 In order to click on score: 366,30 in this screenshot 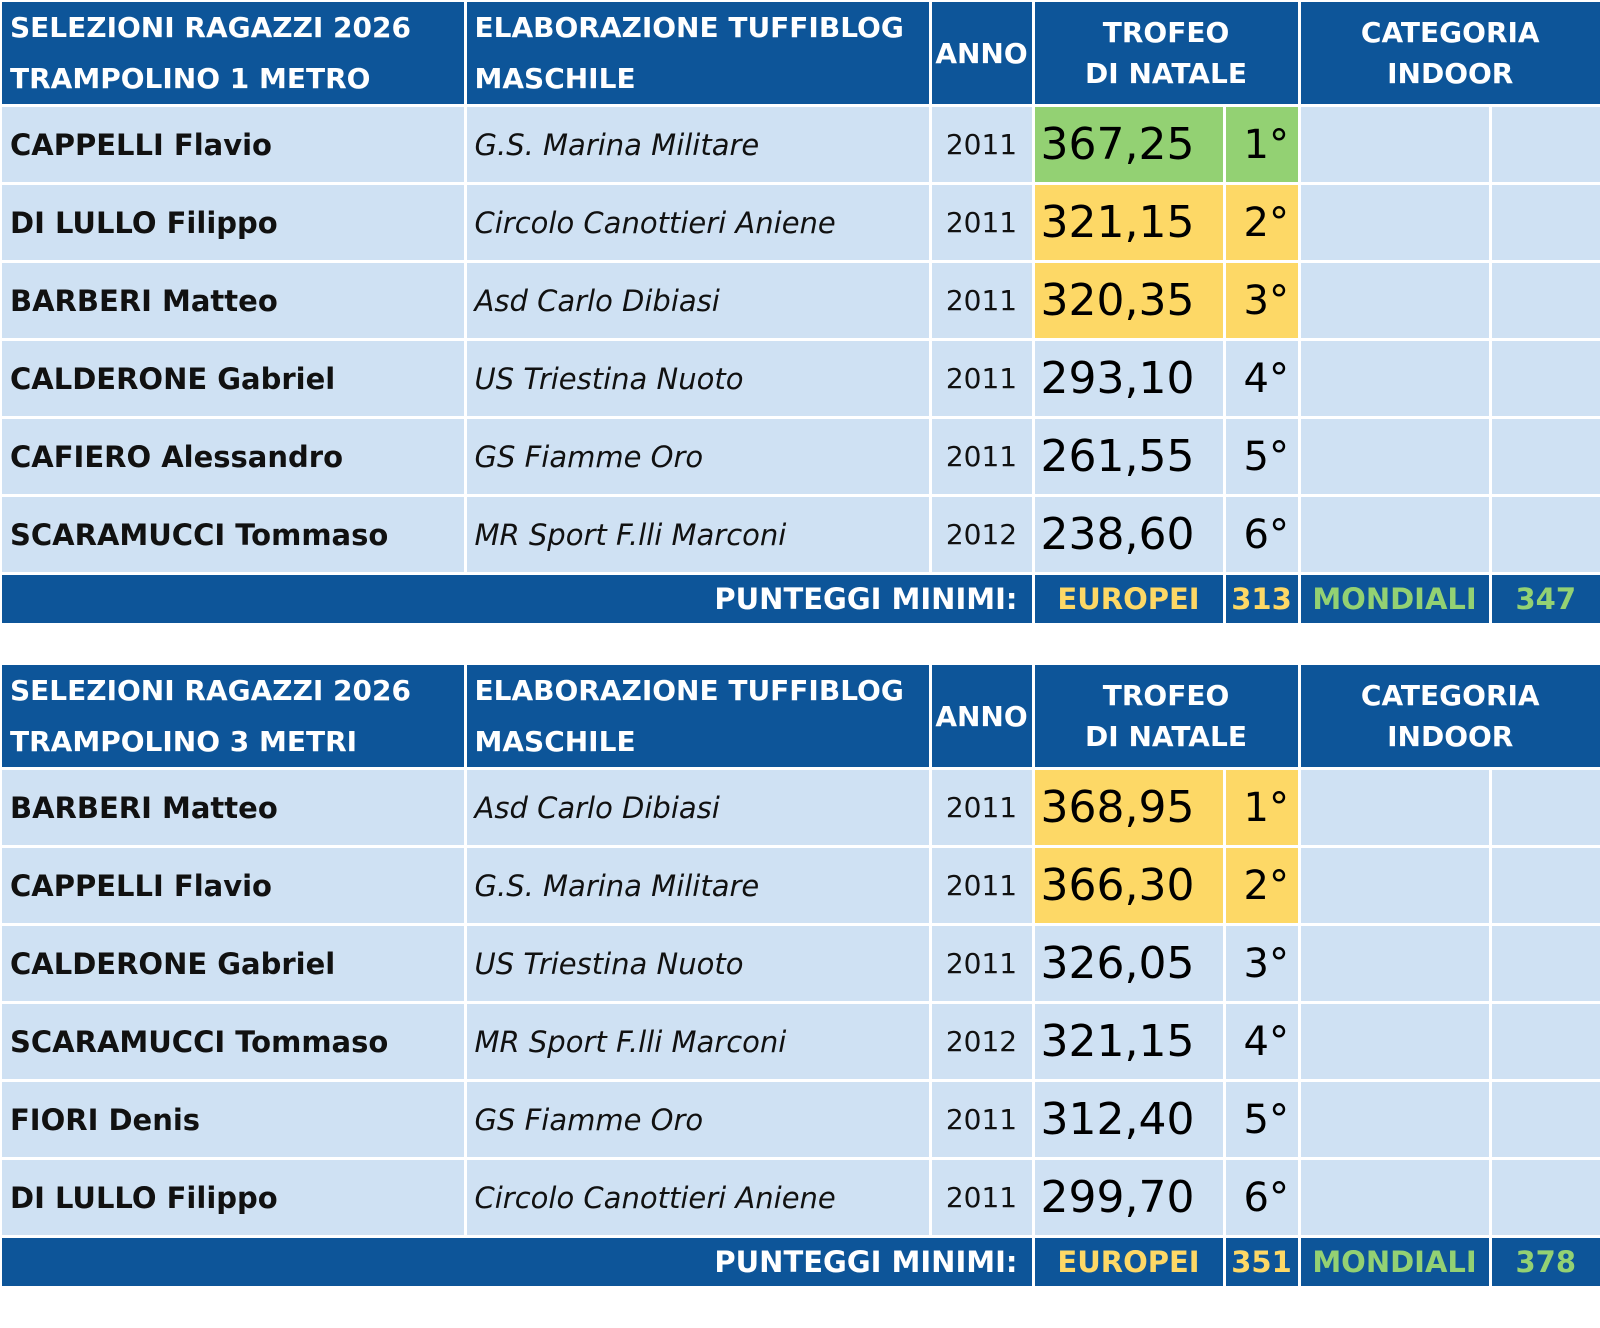, I will do `click(1129, 886)`.